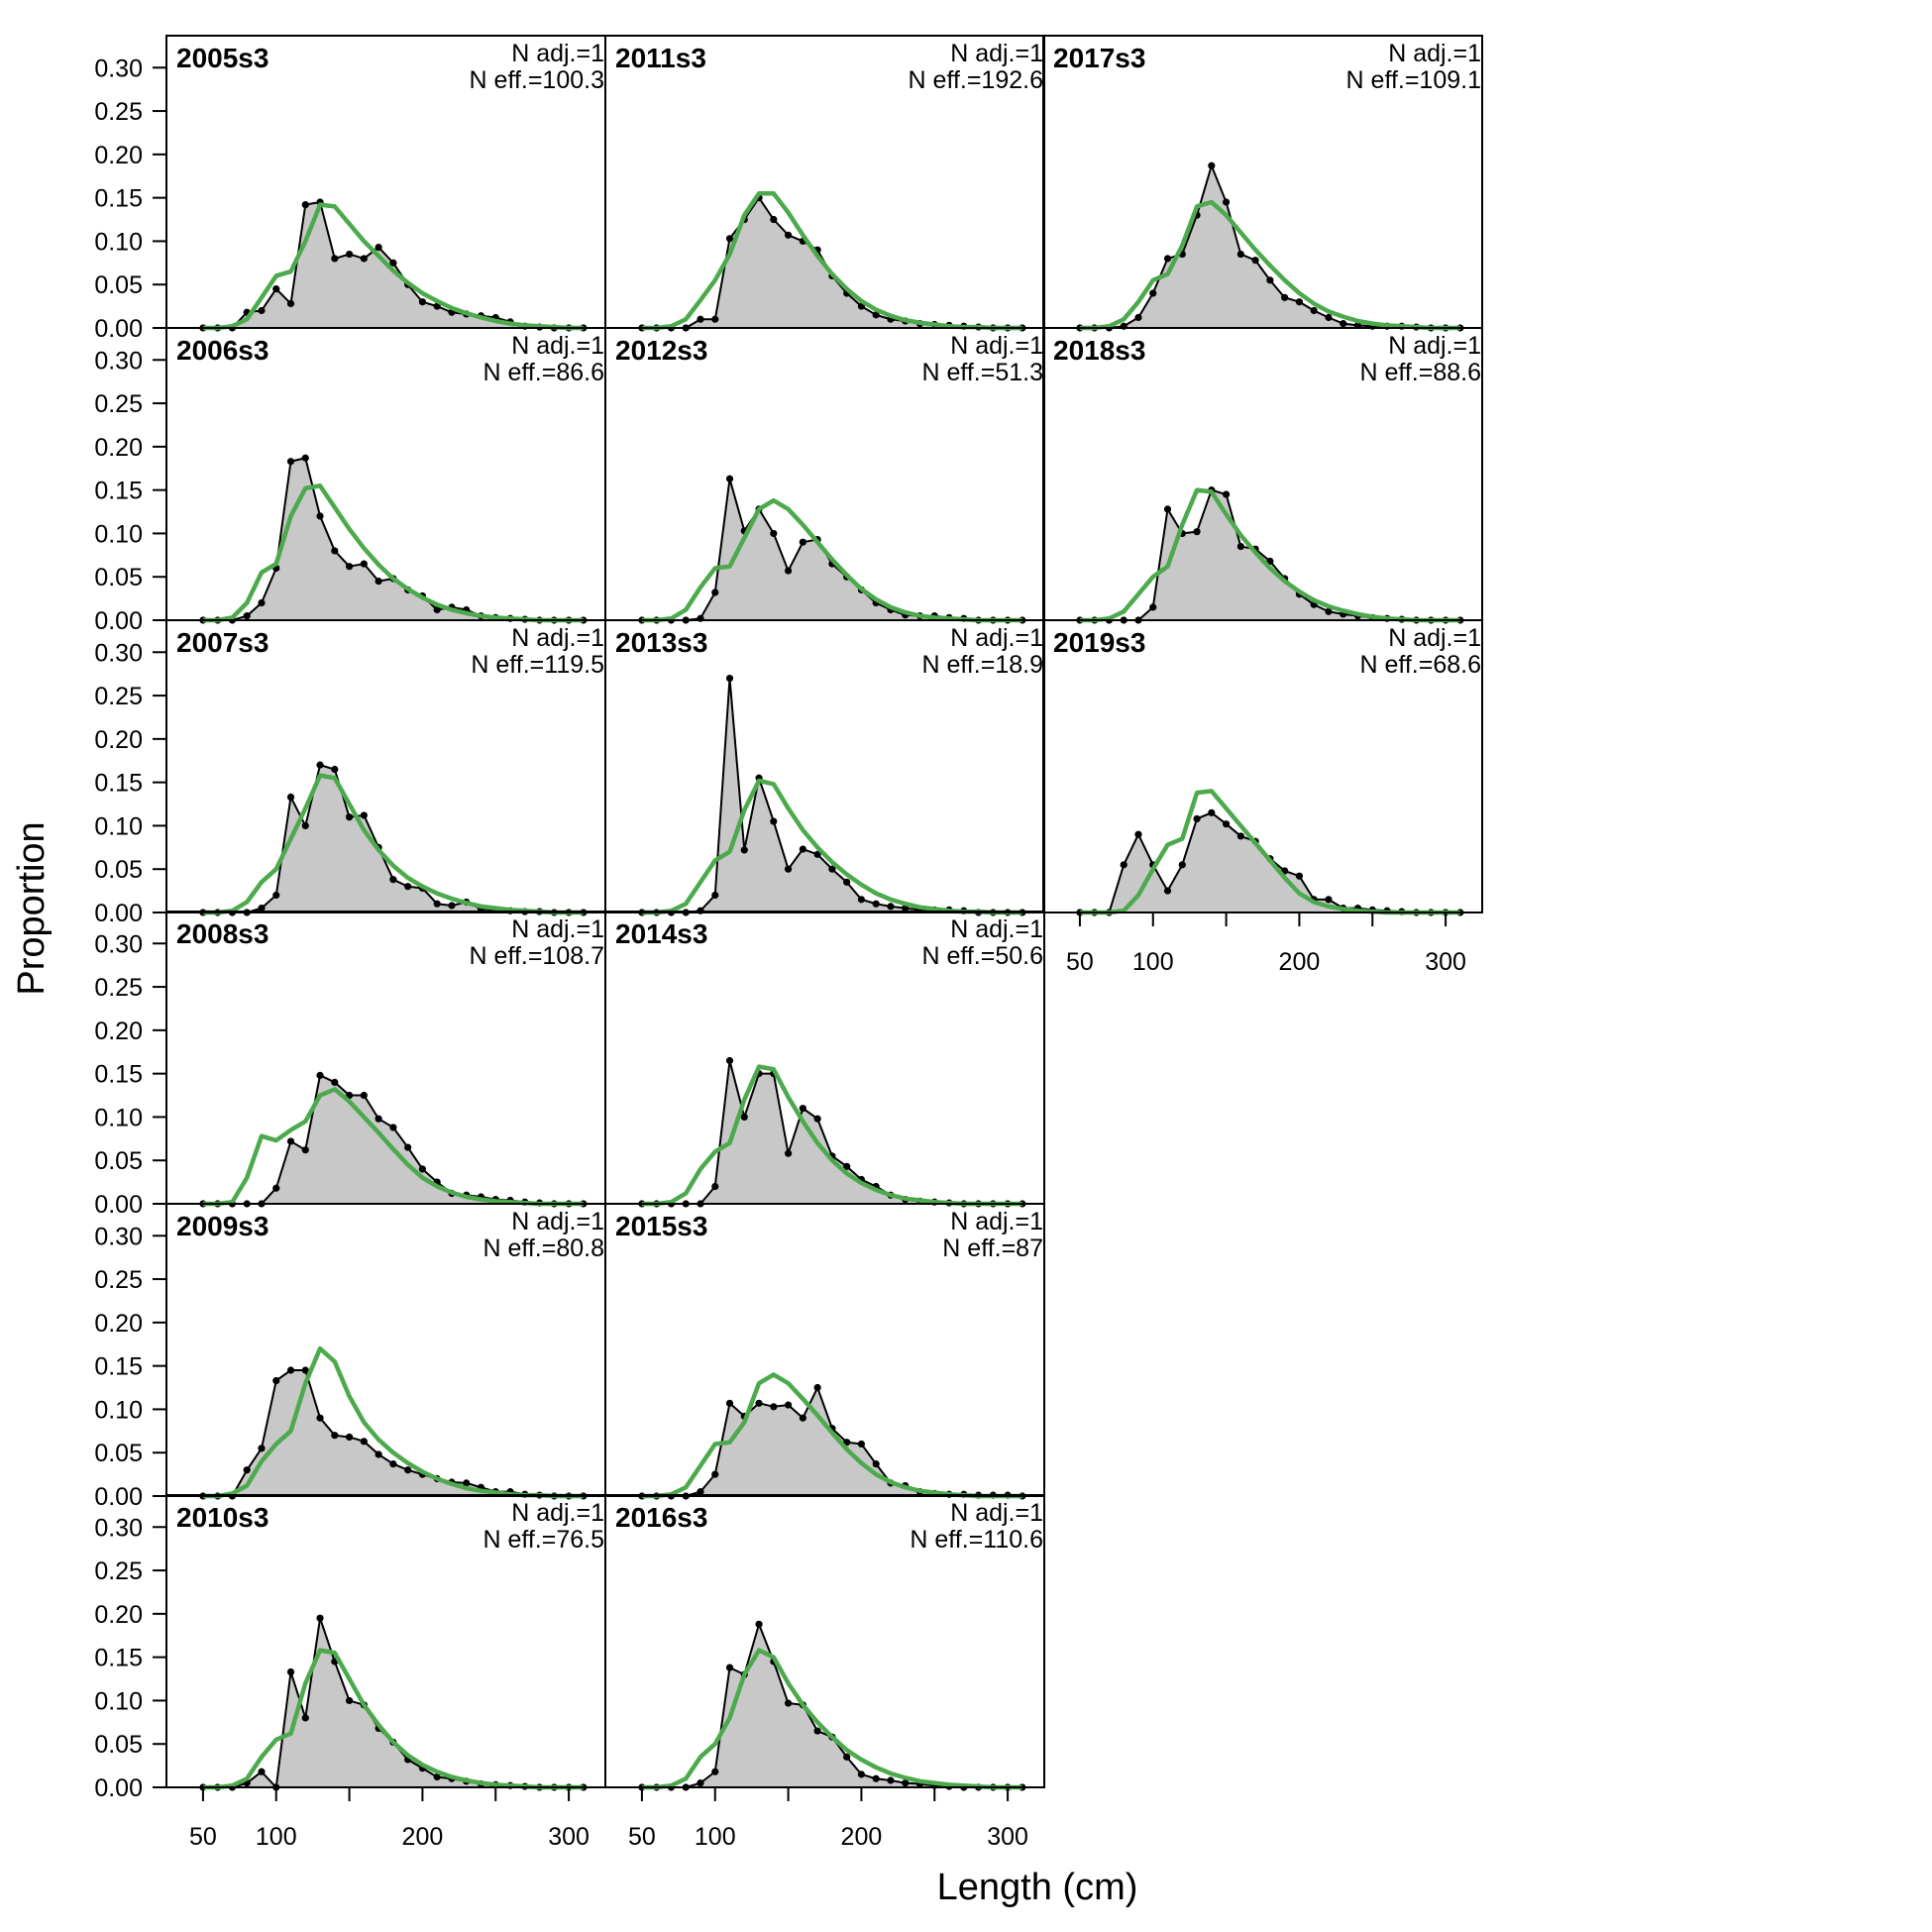 This screenshot has width=1932, height=1932. What do you see at coordinates (642, 1837) in the screenshot?
I see `x-tick-label: 50` at bounding box center [642, 1837].